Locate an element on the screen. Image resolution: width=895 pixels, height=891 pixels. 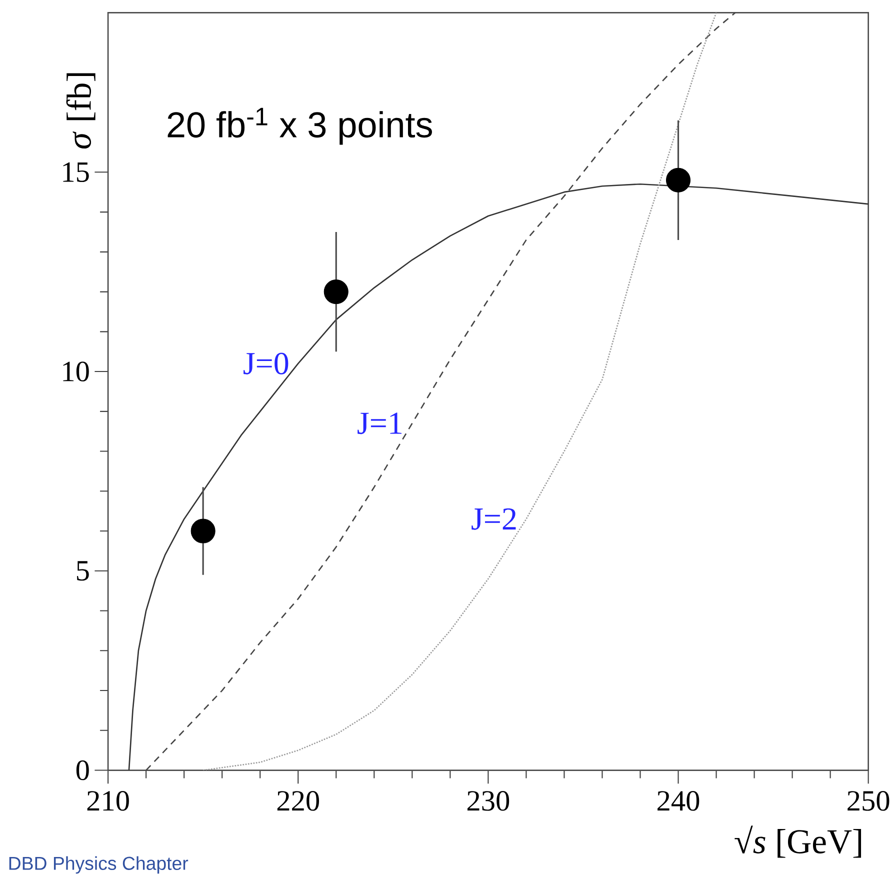
x-tick-label: 240 is located at coordinates (679, 800).